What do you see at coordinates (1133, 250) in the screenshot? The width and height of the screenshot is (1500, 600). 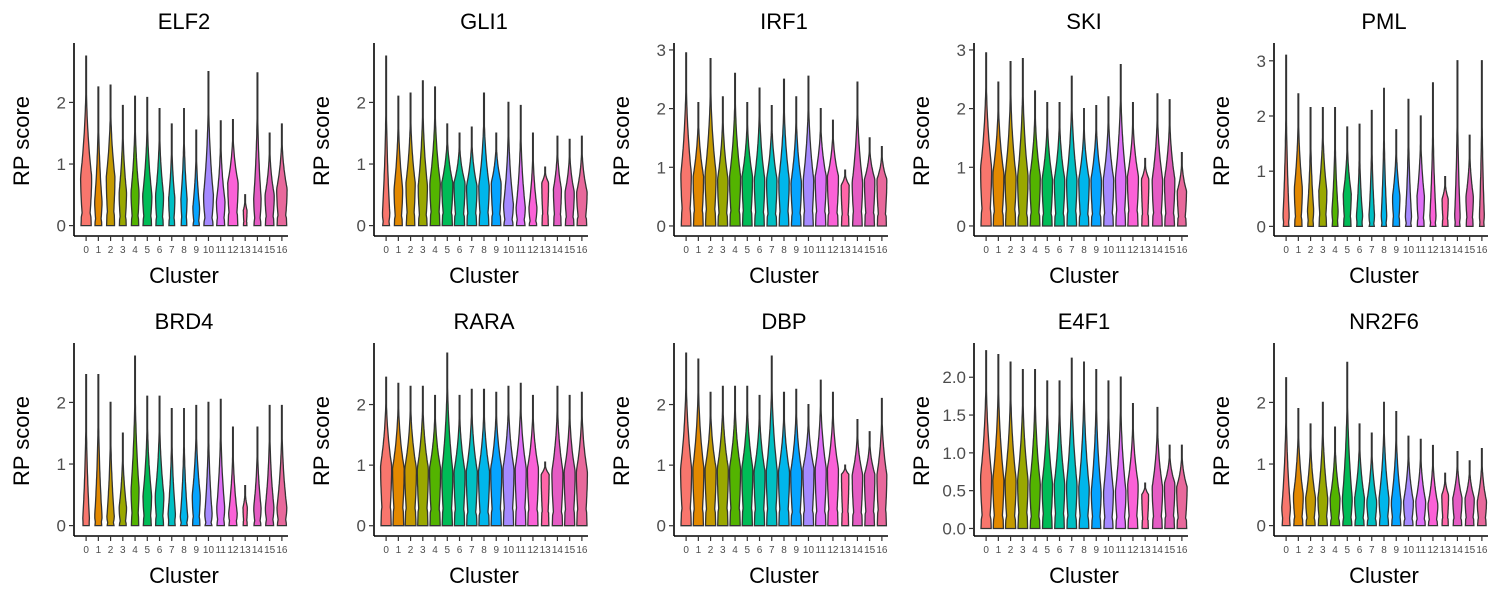 I see `x-tick-label: 12` at bounding box center [1133, 250].